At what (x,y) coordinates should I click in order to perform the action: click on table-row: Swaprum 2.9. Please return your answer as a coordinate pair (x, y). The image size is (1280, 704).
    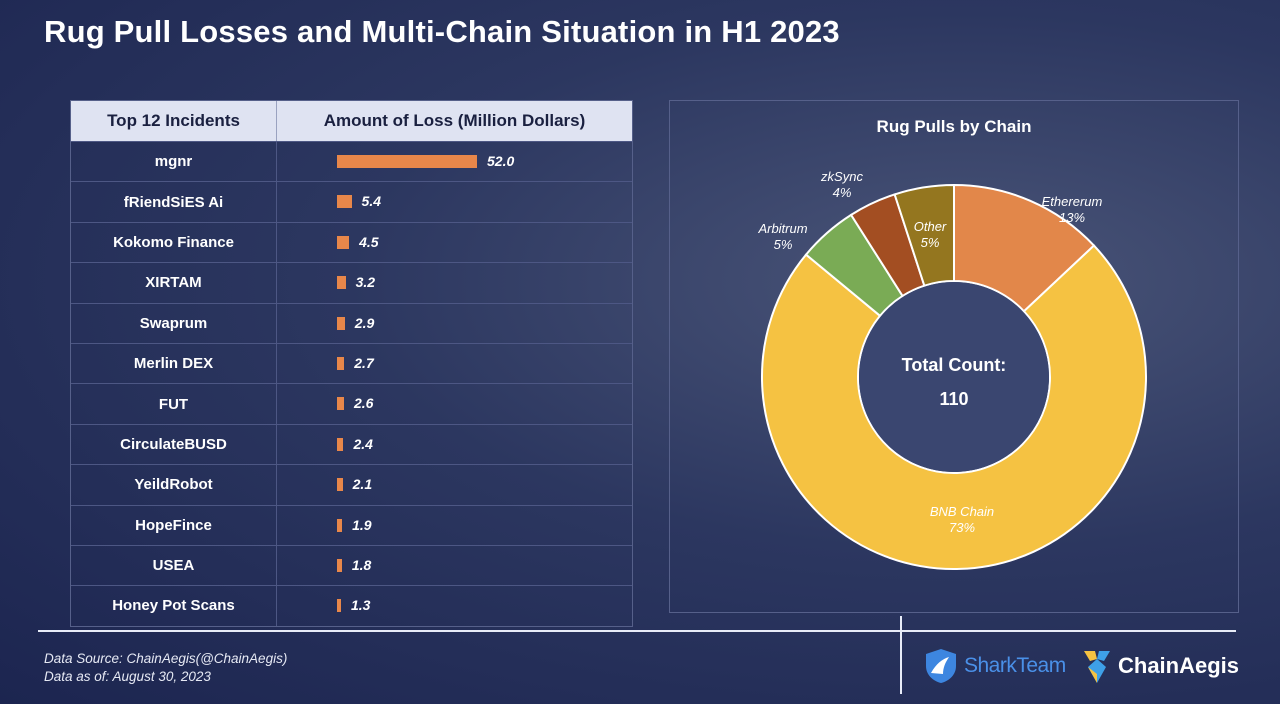
    Looking at the image, I should click on (351, 322).